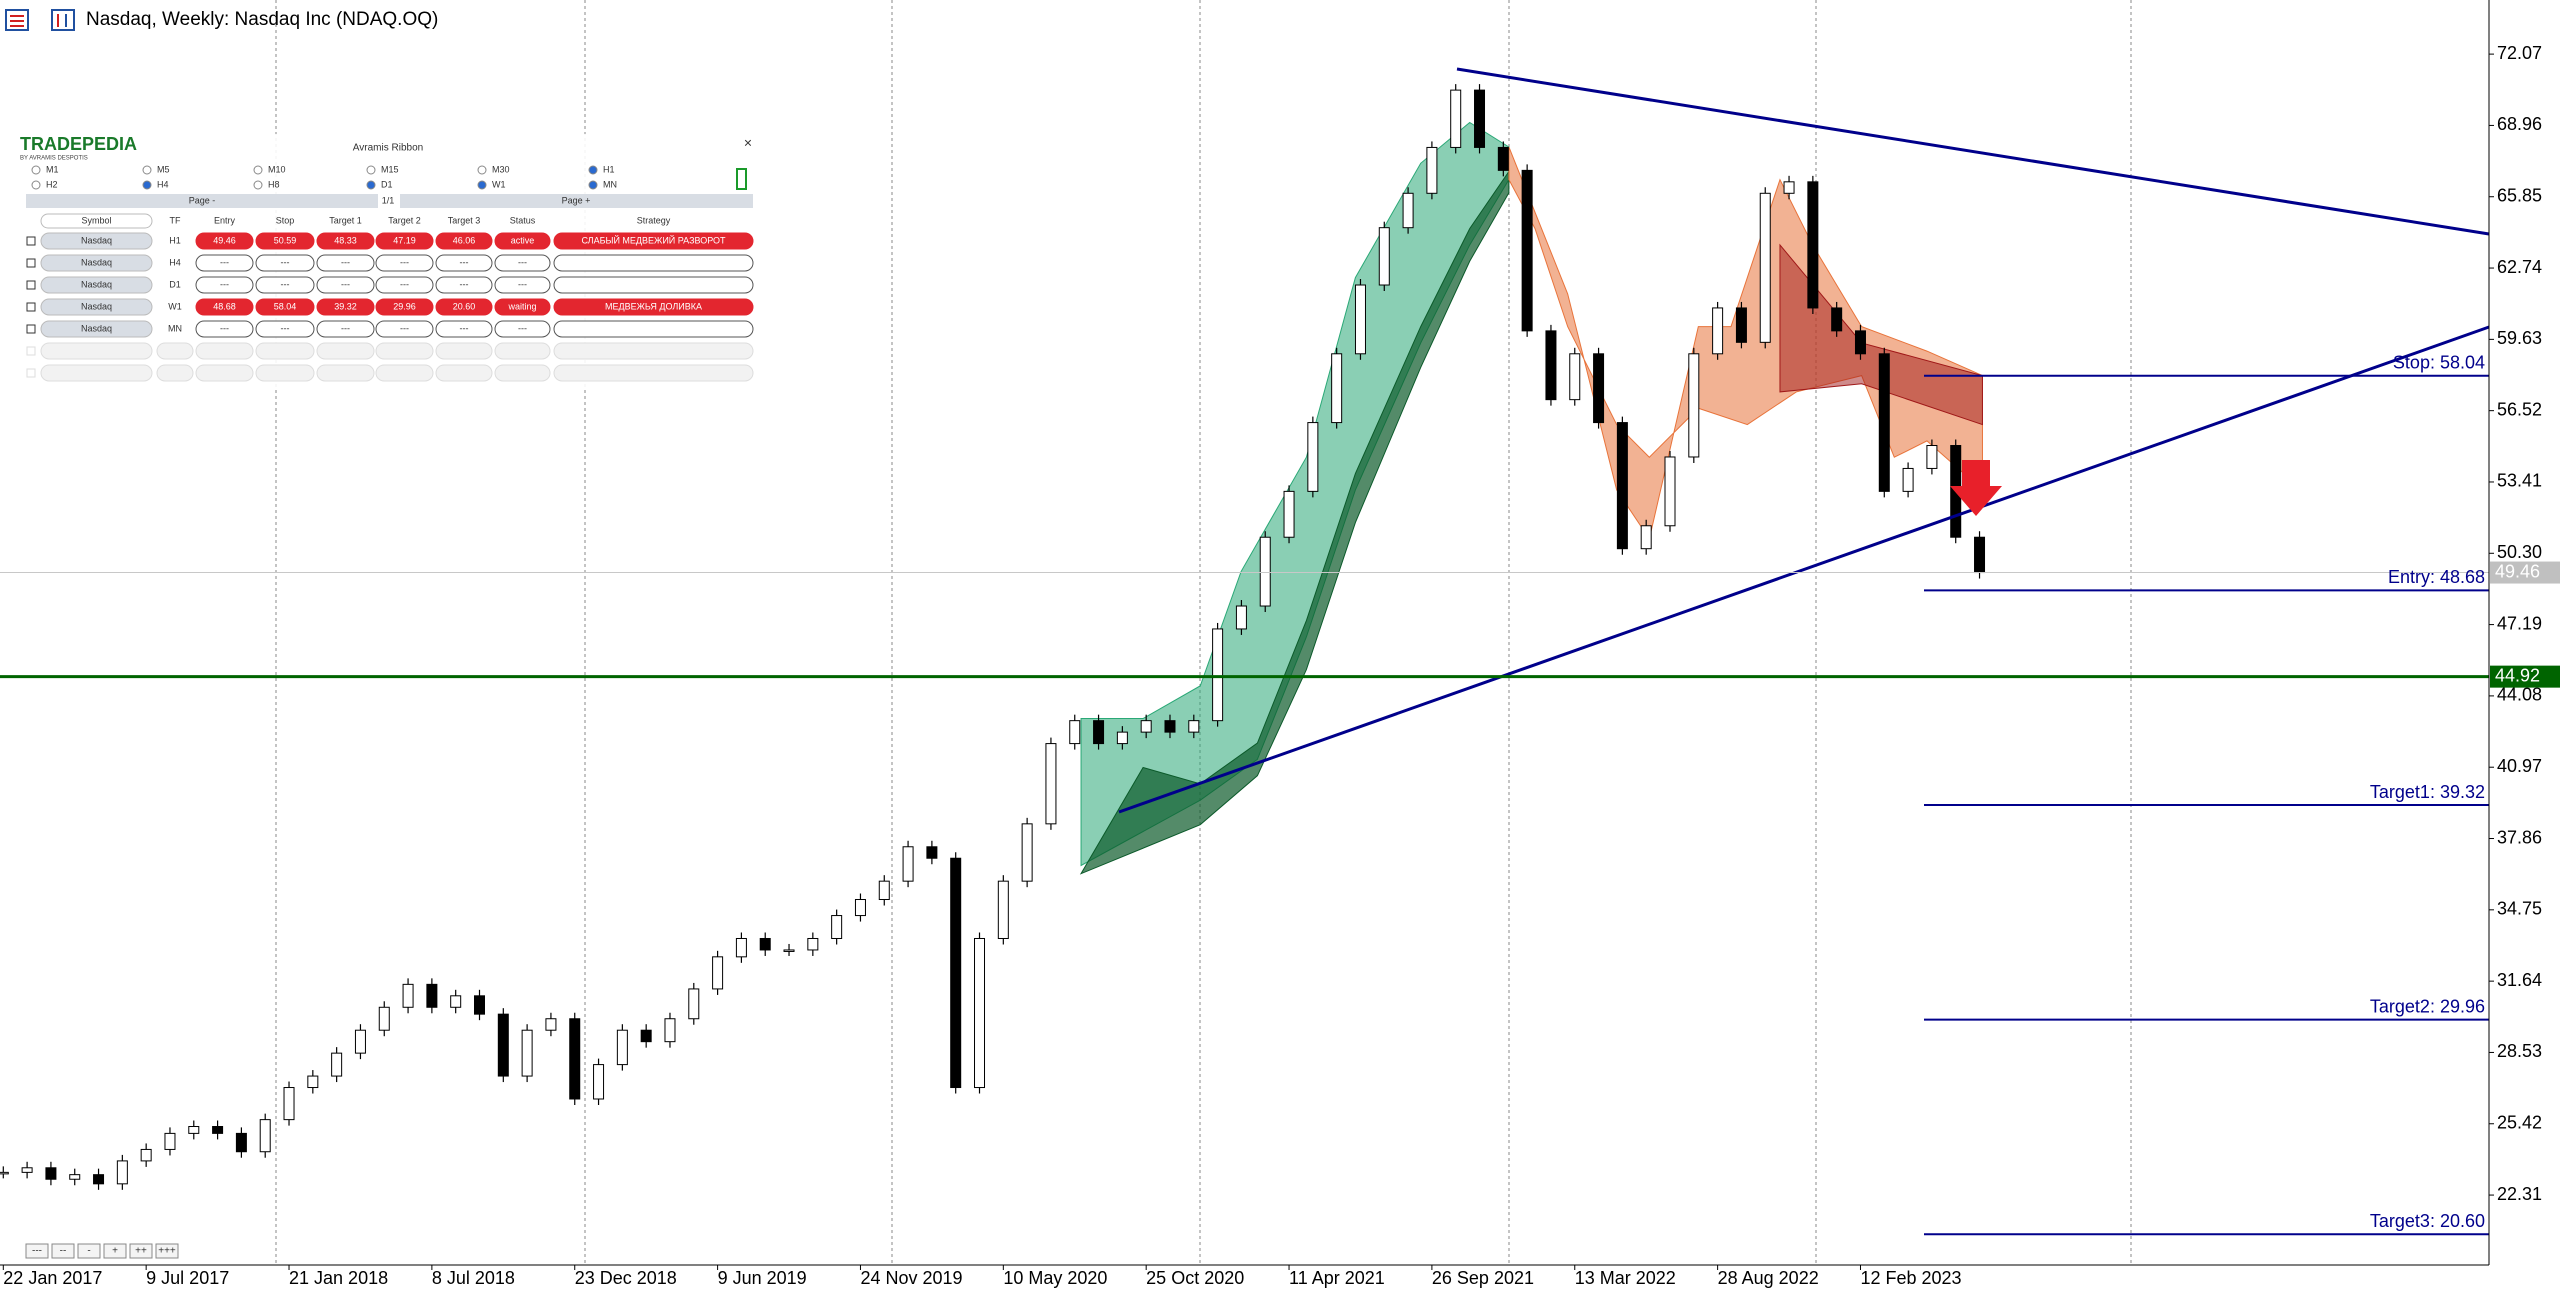  I want to click on support-price-label: 44.92, so click(2517, 675).